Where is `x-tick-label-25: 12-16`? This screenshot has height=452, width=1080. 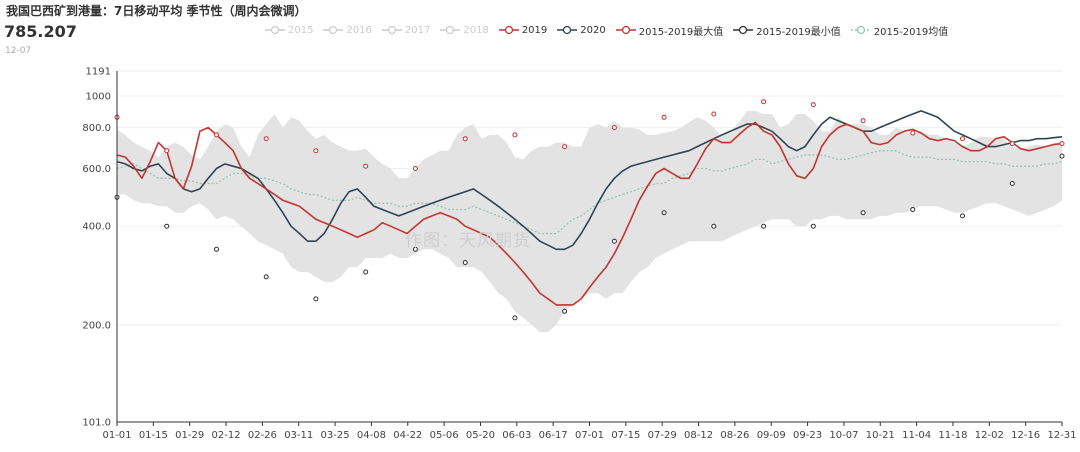
x-tick-label-25: 12-16 is located at coordinates (1025, 435).